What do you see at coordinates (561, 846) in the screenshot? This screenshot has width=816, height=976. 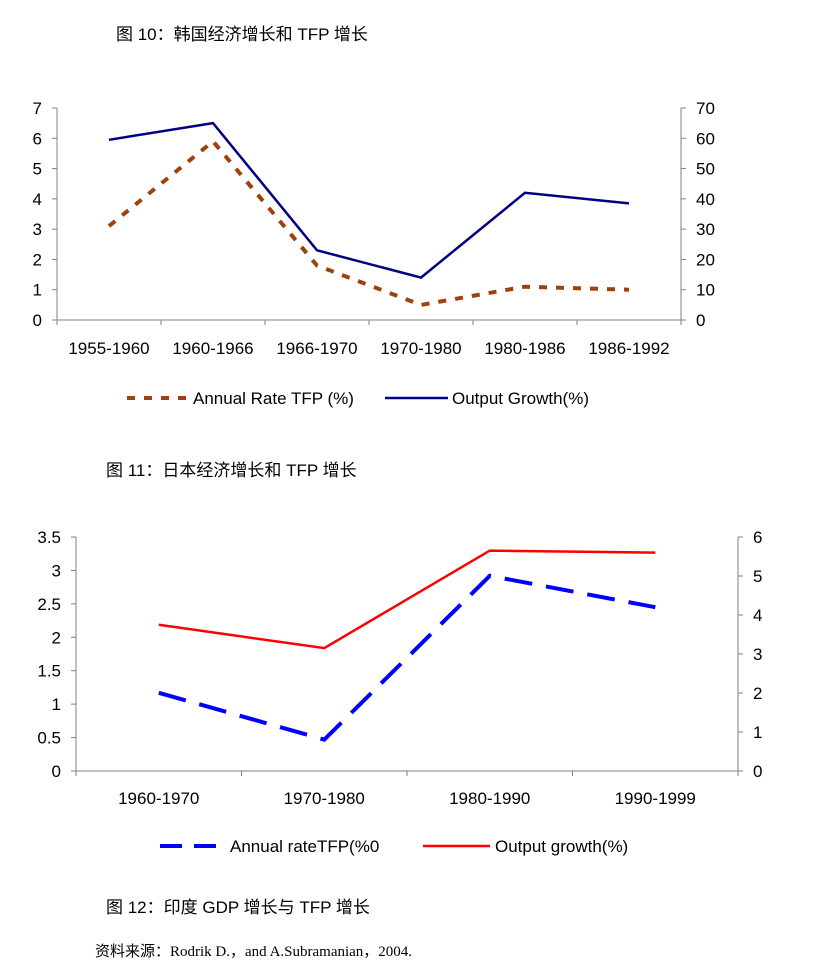 I see `legend-label-2: Output growth(%)` at bounding box center [561, 846].